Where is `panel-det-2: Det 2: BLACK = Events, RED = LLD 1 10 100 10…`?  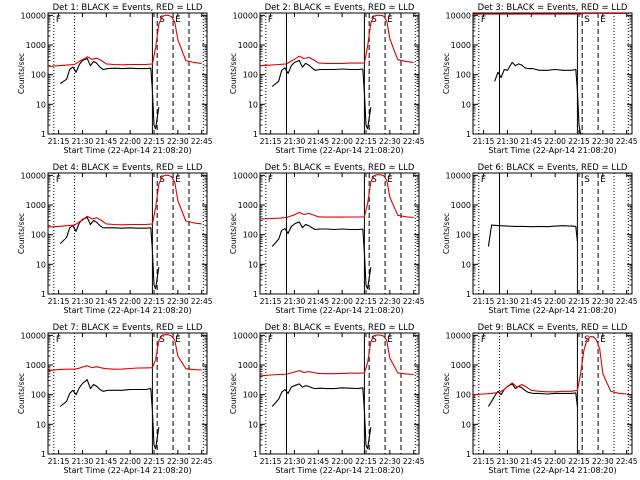
panel-det-2: Det 2: BLACK = Events, RED = LLD 1 10 100 10… is located at coordinates (327, 79).